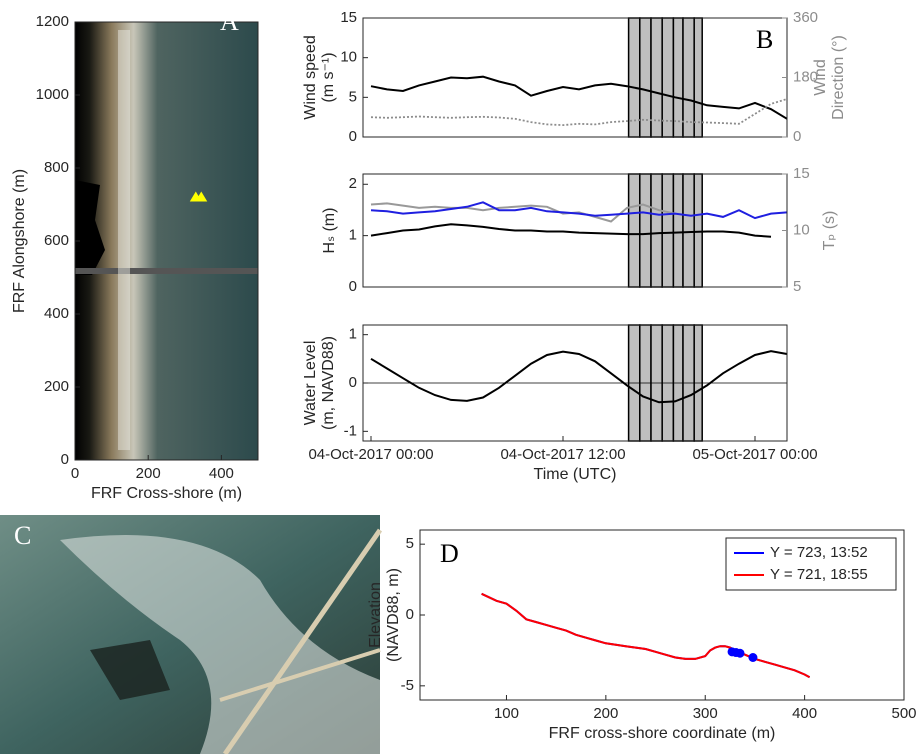  What do you see at coordinates (348, 57) in the screenshot?
I see `y-tick-label: 10` at bounding box center [348, 57].